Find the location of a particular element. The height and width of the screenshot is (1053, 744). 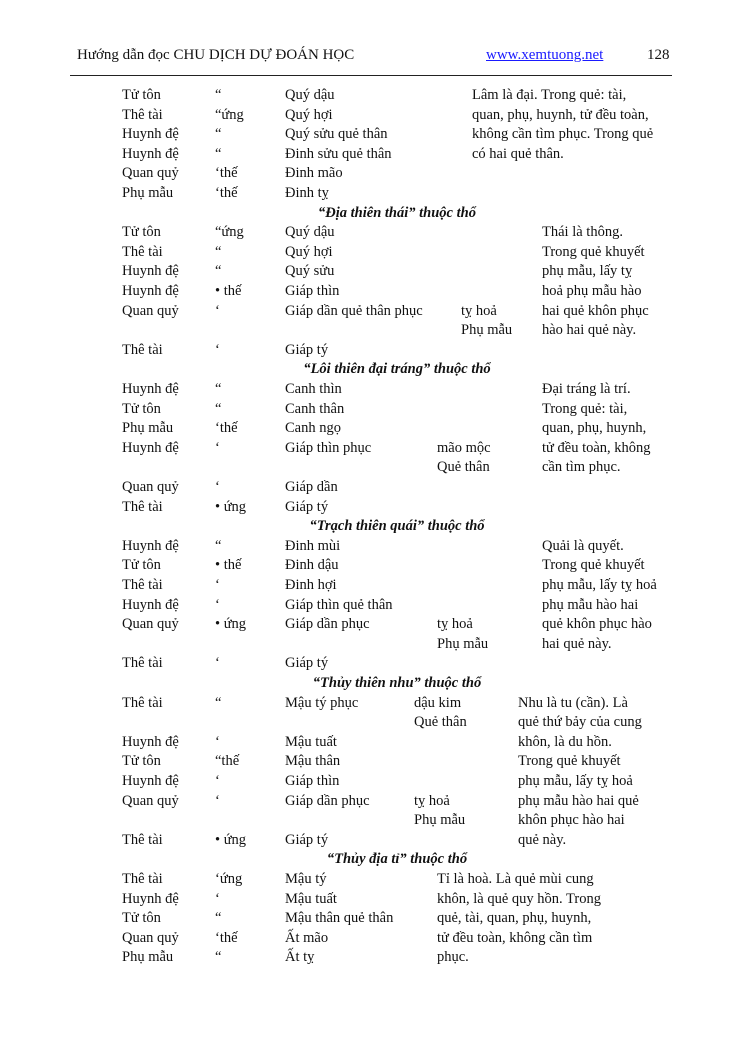

table-row: Quẻ thân cần tìm phục. is located at coordinates (372, 467).